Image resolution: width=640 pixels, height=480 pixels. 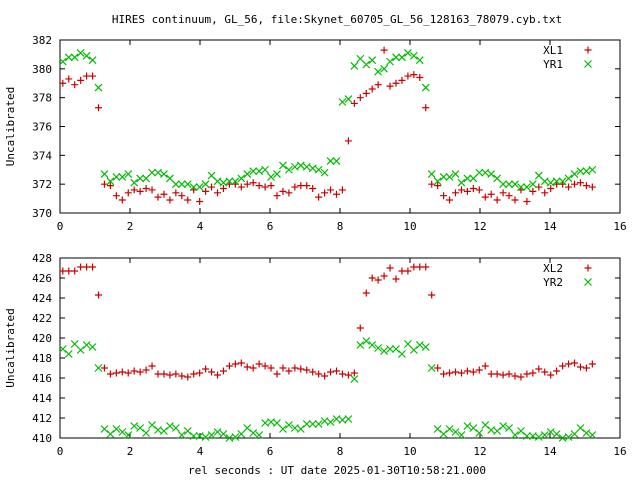 What do you see at coordinates (200, 226) in the screenshot?
I see `x-tick-label: 4` at bounding box center [200, 226].